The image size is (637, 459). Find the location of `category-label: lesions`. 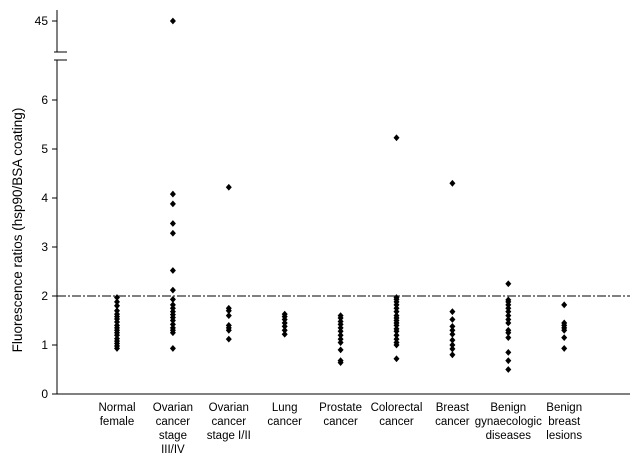

category-label: lesions is located at coordinates (564, 436).